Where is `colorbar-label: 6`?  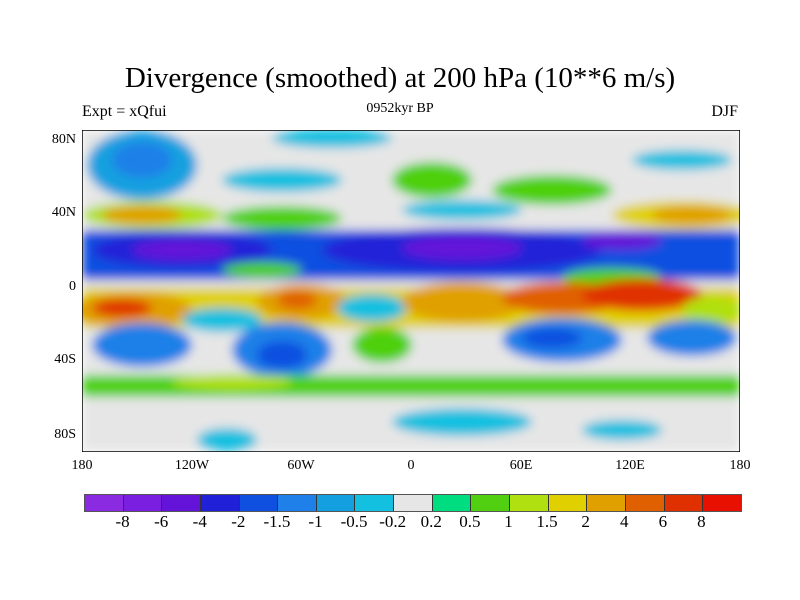 colorbar-label: 6 is located at coordinates (663, 521).